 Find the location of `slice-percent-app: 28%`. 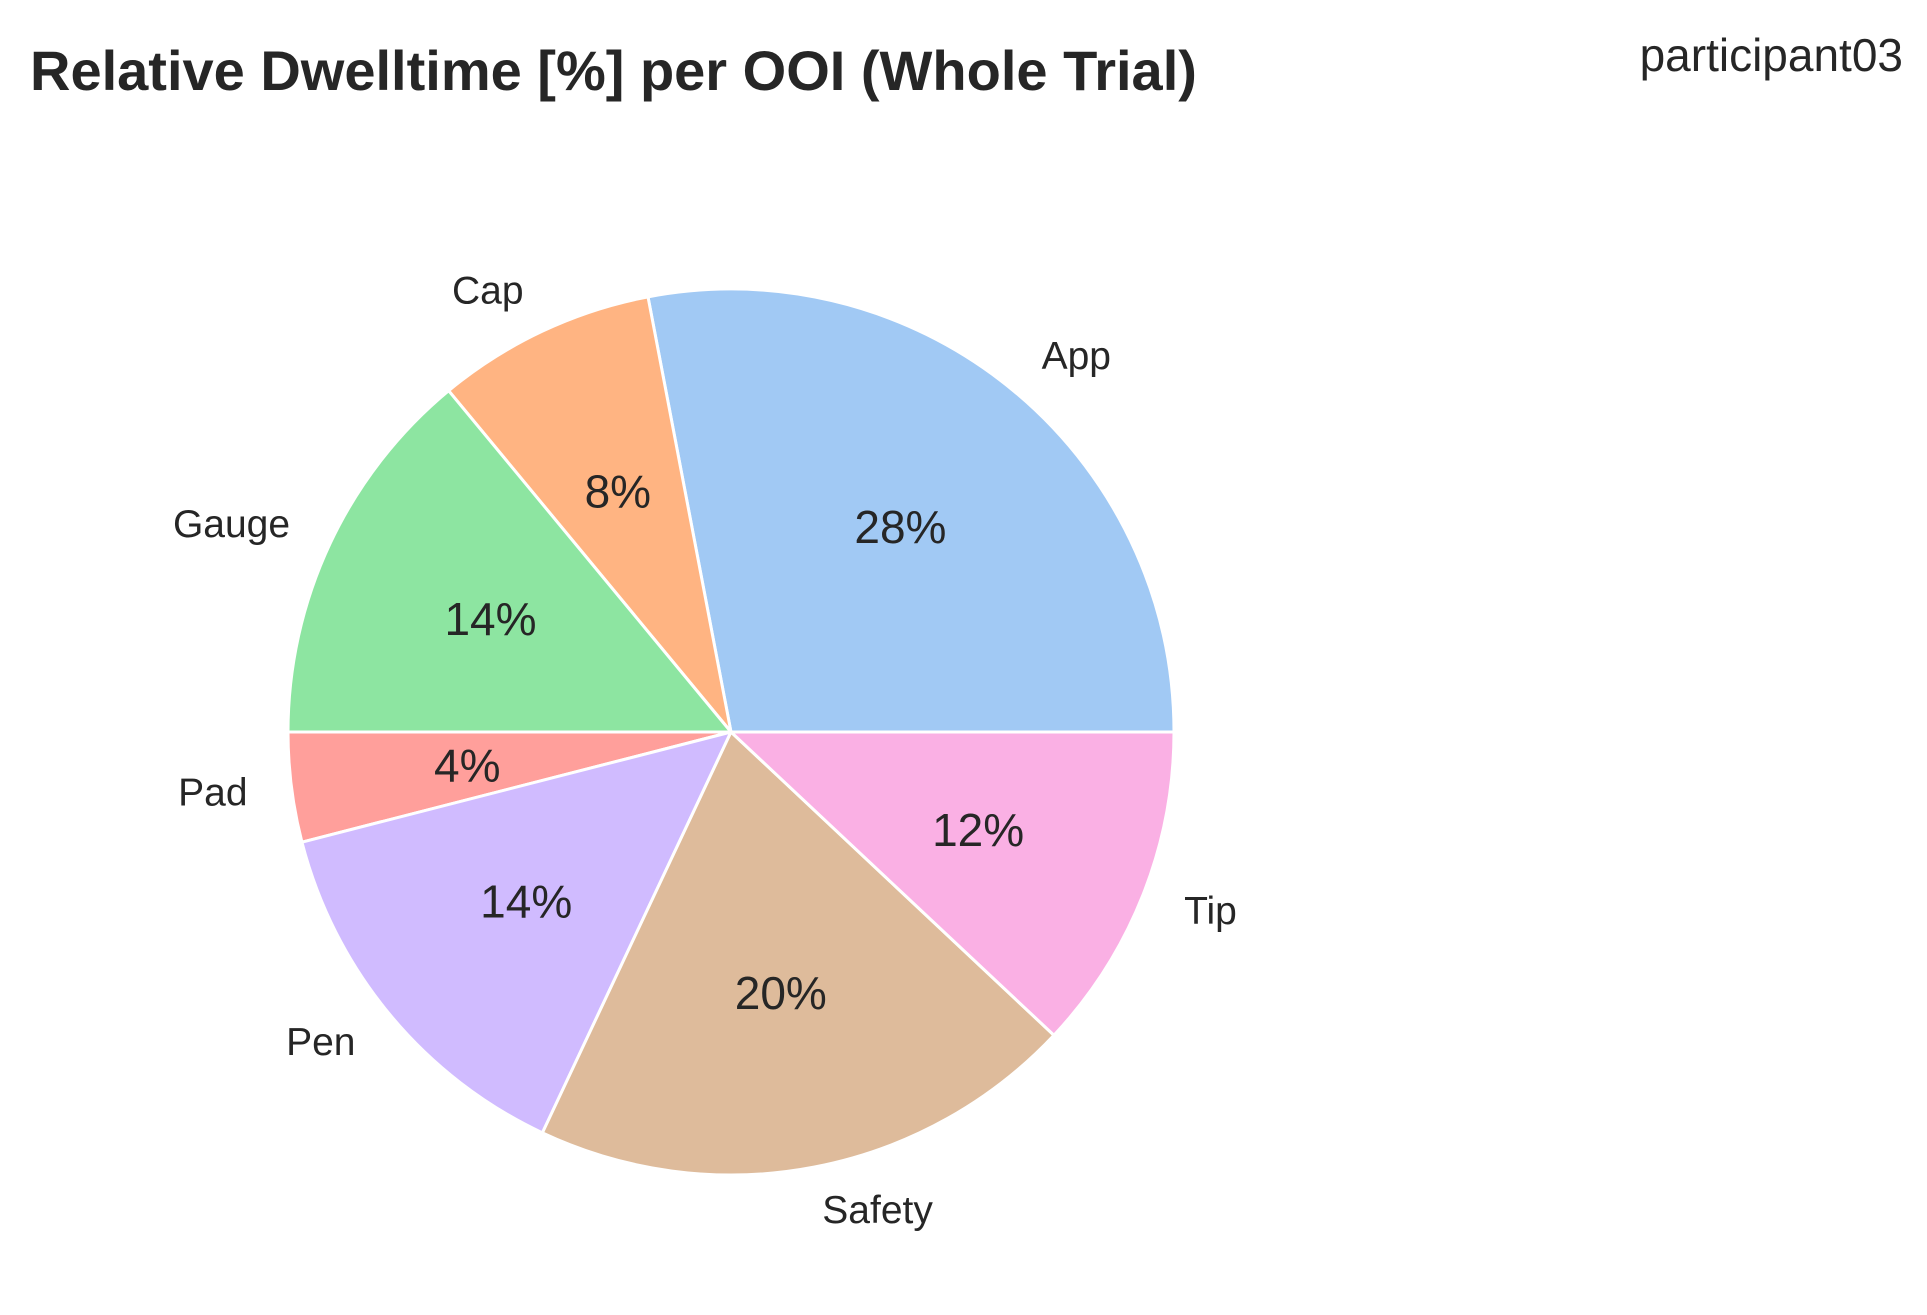

slice-percent-app: 28% is located at coordinates (900, 527).